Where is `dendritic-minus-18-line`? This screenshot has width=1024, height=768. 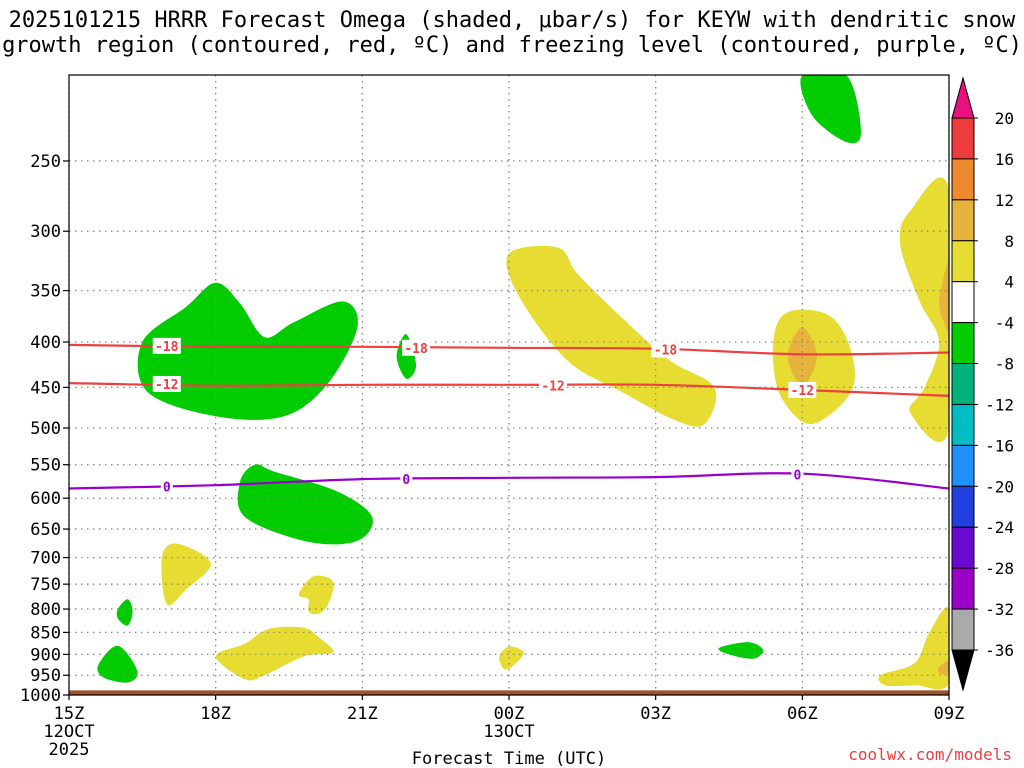
dendritic-minus-18-line is located at coordinates (509, 349).